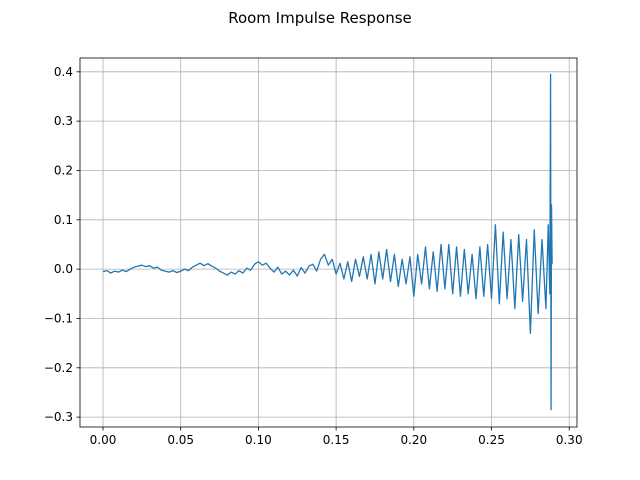 The image size is (640, 480). Describe the element at coordinates (258, 440) in the screenshot. I see `x-tick-label: 0.10` at that location.